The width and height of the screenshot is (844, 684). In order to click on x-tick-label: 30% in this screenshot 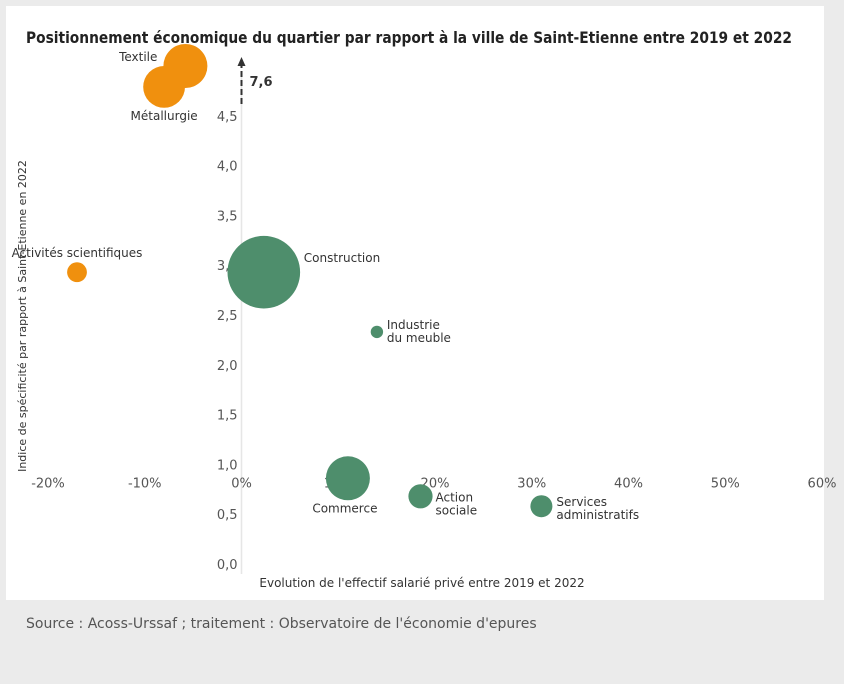, I will do `click(531, 483)`.